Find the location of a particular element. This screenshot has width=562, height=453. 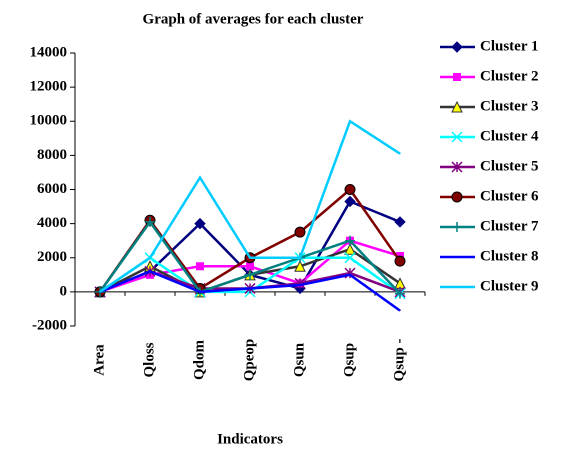

legend-label: Cluster 3 is located at coordinates (509, 106).